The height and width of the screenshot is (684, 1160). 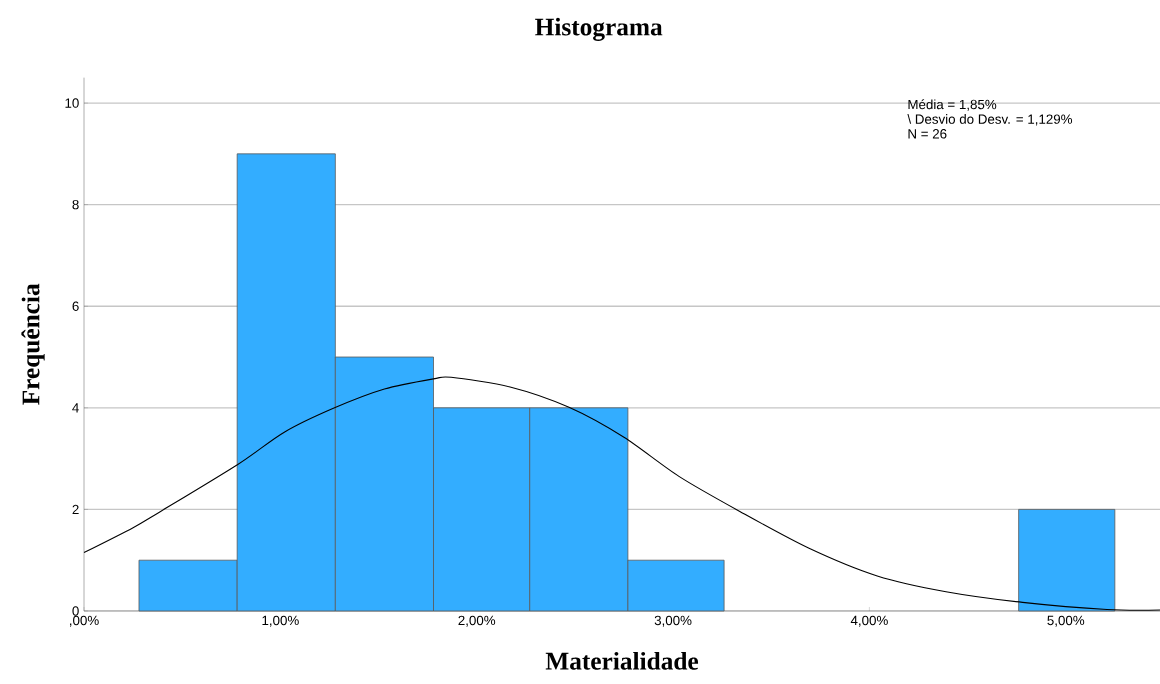 I want to click on x-axis-title: Materialidade, so click(x=622, y=660).